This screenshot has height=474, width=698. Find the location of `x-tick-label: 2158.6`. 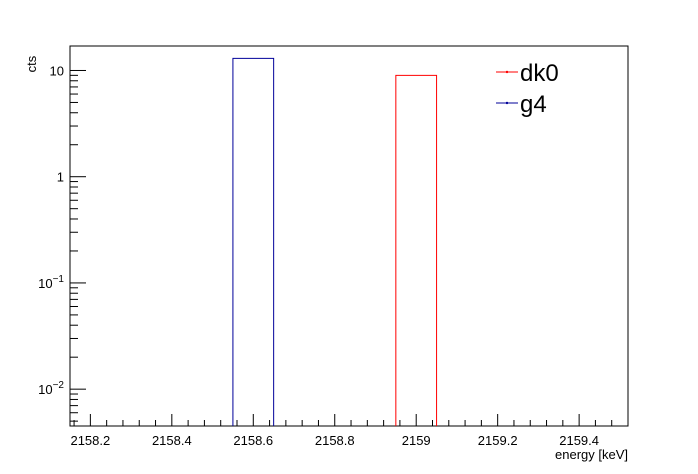

x-tick-label: 2158.6 is located at coordinates (253, 440).